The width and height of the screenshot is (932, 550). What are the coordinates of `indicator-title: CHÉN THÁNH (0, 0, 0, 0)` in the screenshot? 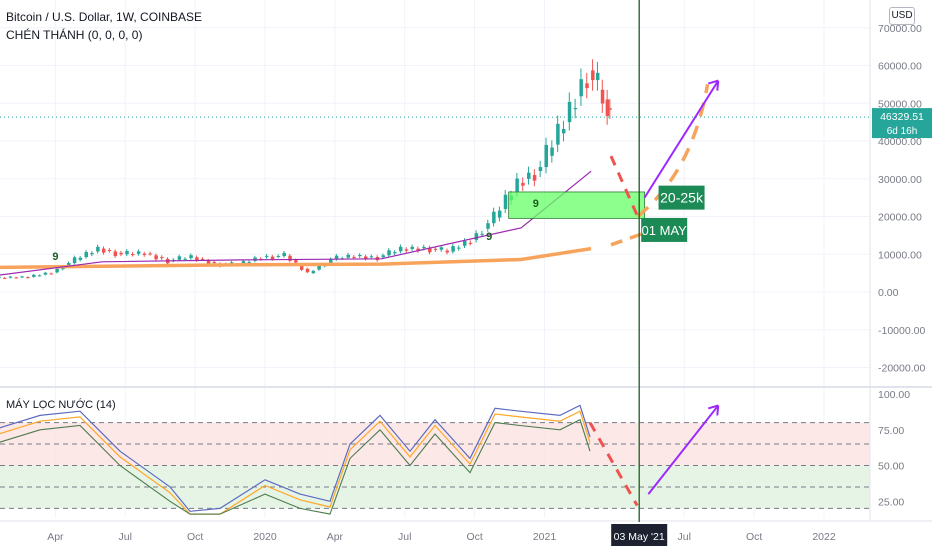 It's located at (74, 35).